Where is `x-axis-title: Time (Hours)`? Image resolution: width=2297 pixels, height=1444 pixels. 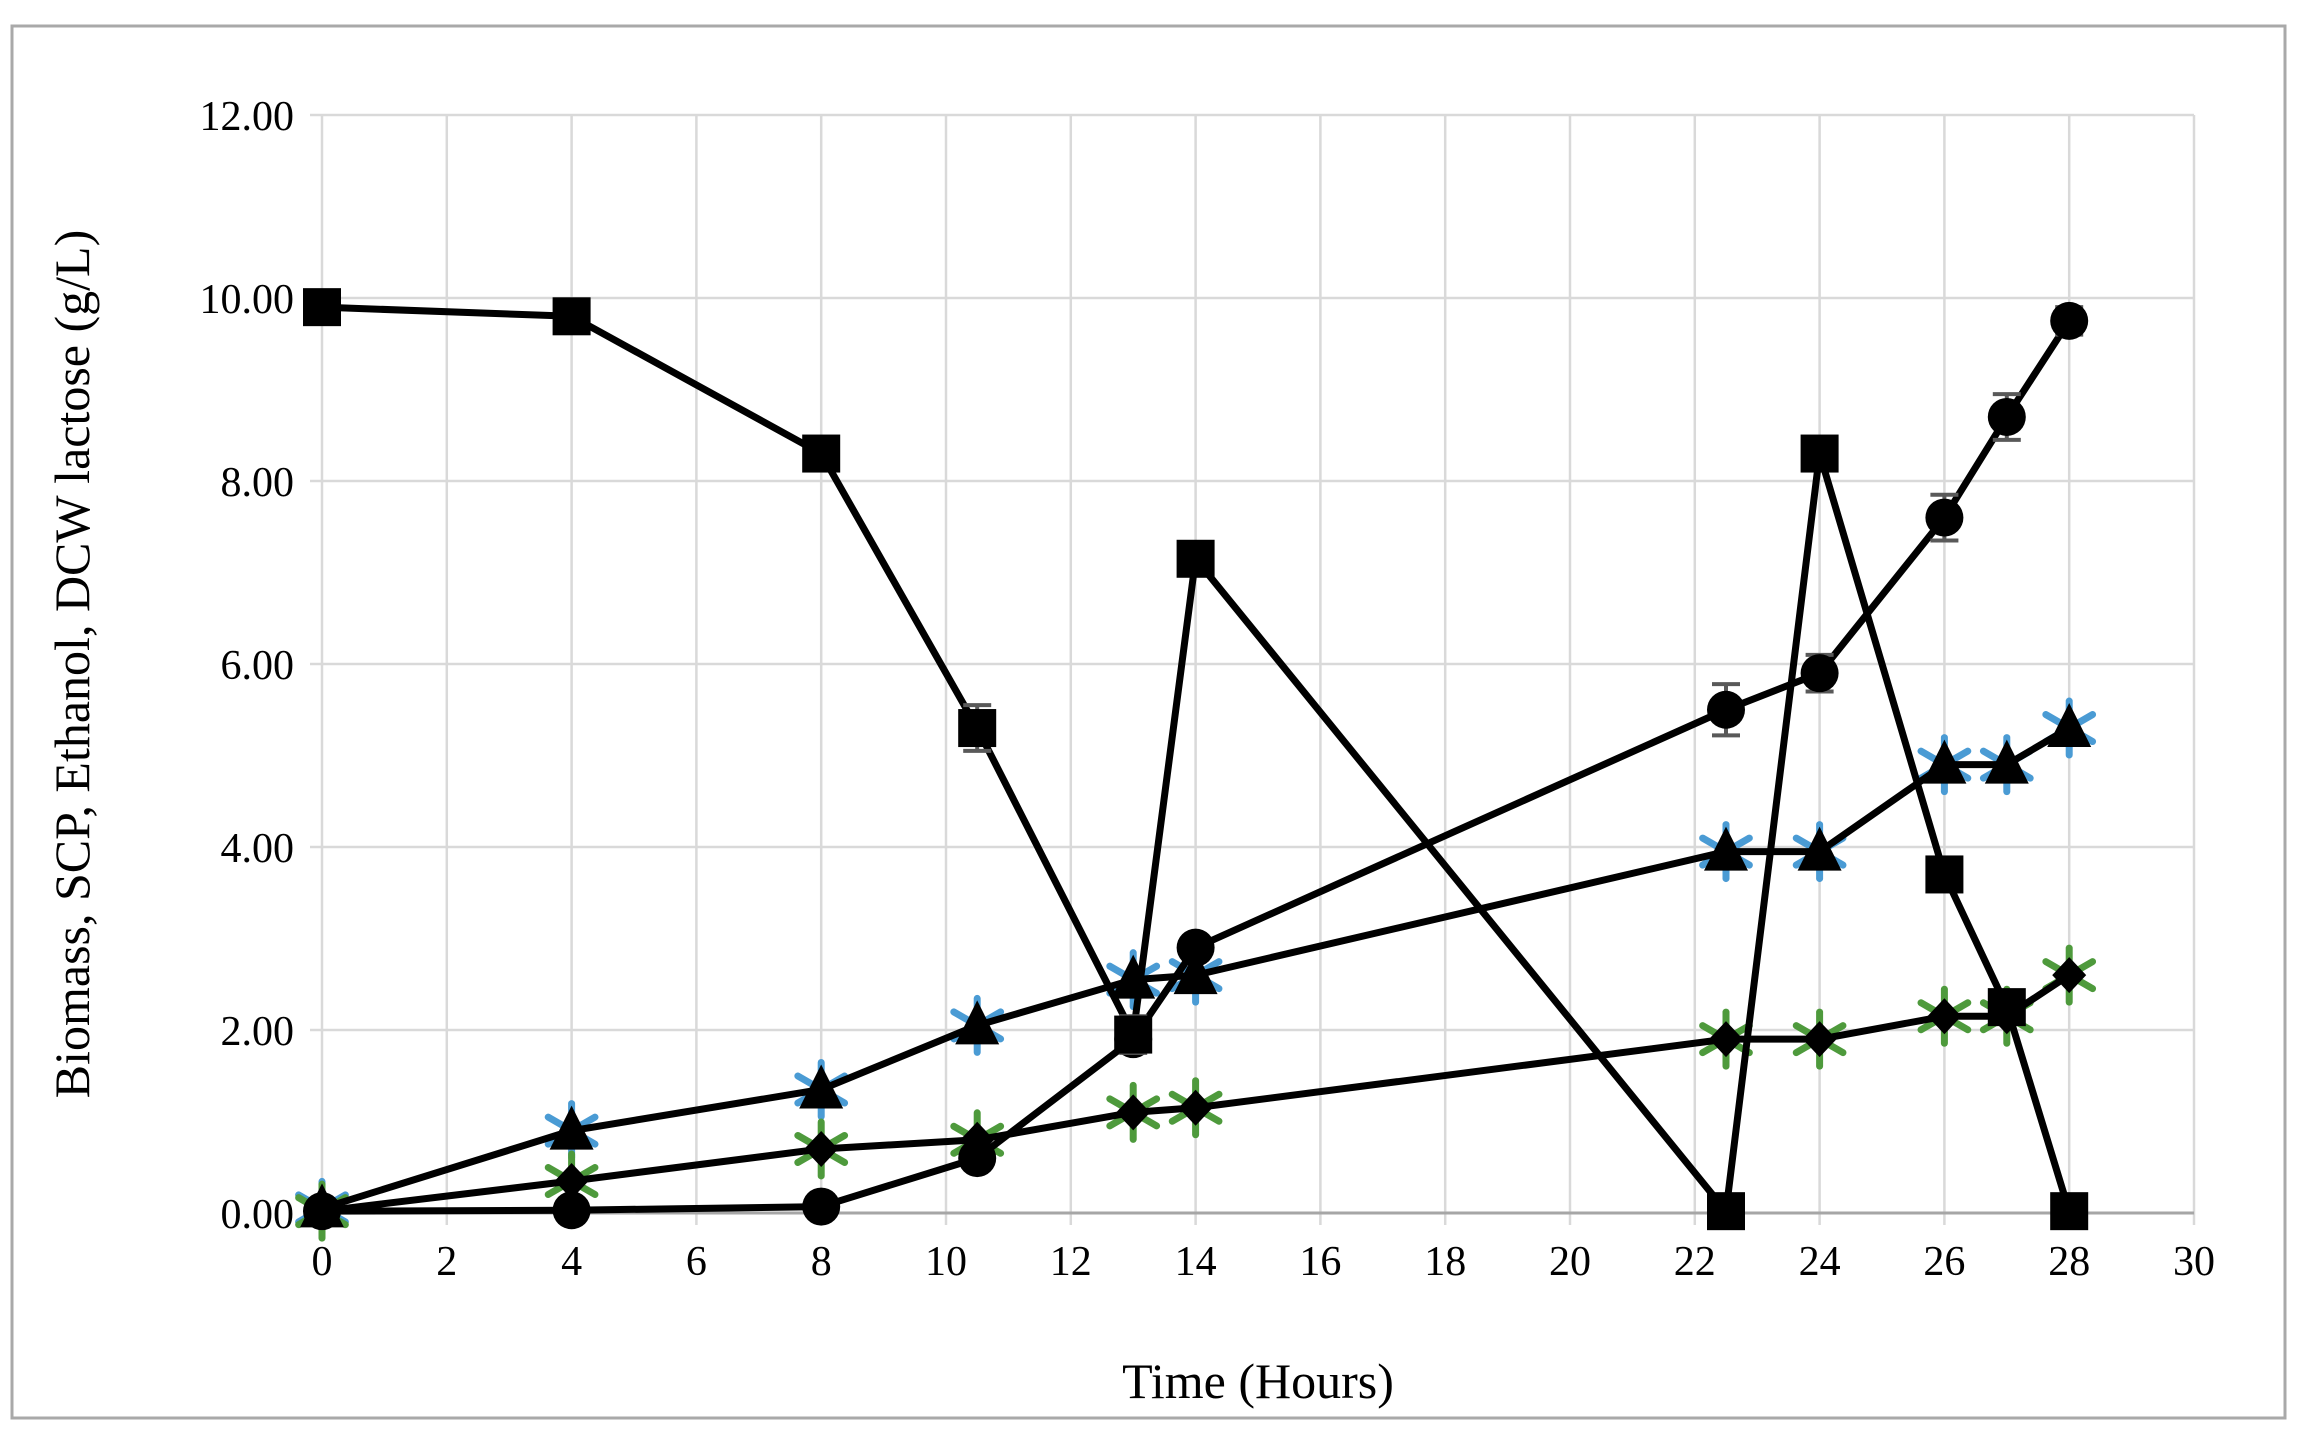 x-axis-title: Time (Hours) is located at coordinates (1258, 1381).